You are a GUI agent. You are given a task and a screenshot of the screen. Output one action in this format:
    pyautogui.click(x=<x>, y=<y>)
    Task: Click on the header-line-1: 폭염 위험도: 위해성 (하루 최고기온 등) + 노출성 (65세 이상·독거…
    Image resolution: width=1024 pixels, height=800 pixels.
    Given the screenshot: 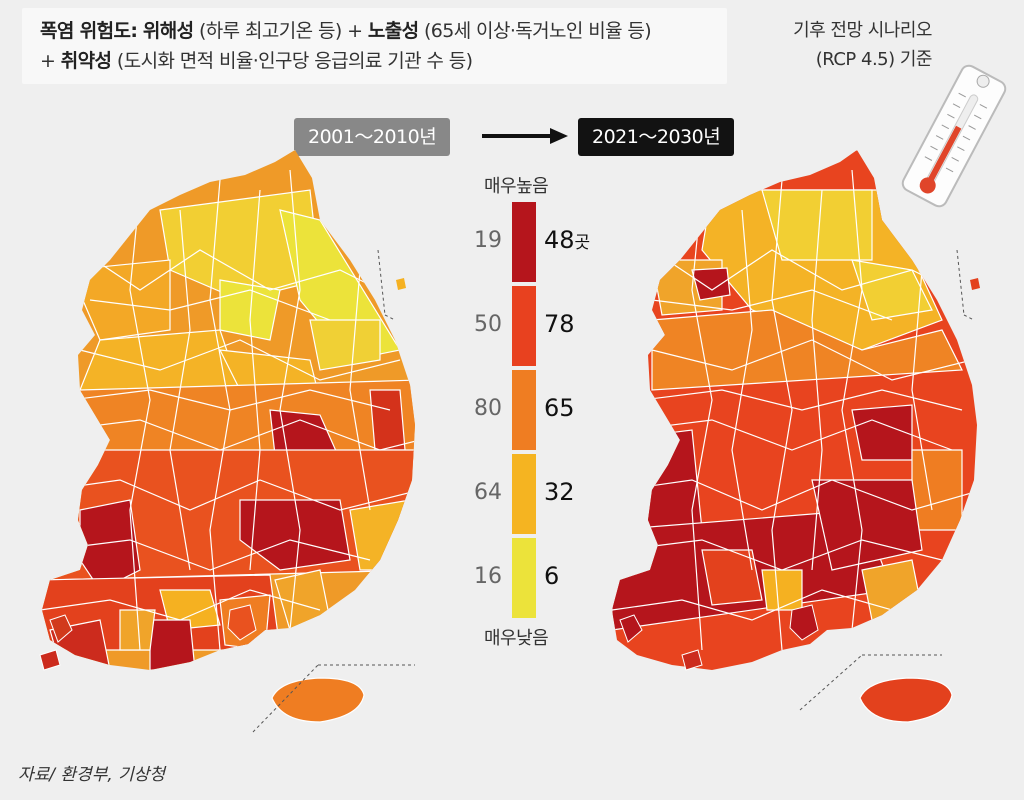 What is the action you would take?
    pyautogui.click(x=346, y=29)
    